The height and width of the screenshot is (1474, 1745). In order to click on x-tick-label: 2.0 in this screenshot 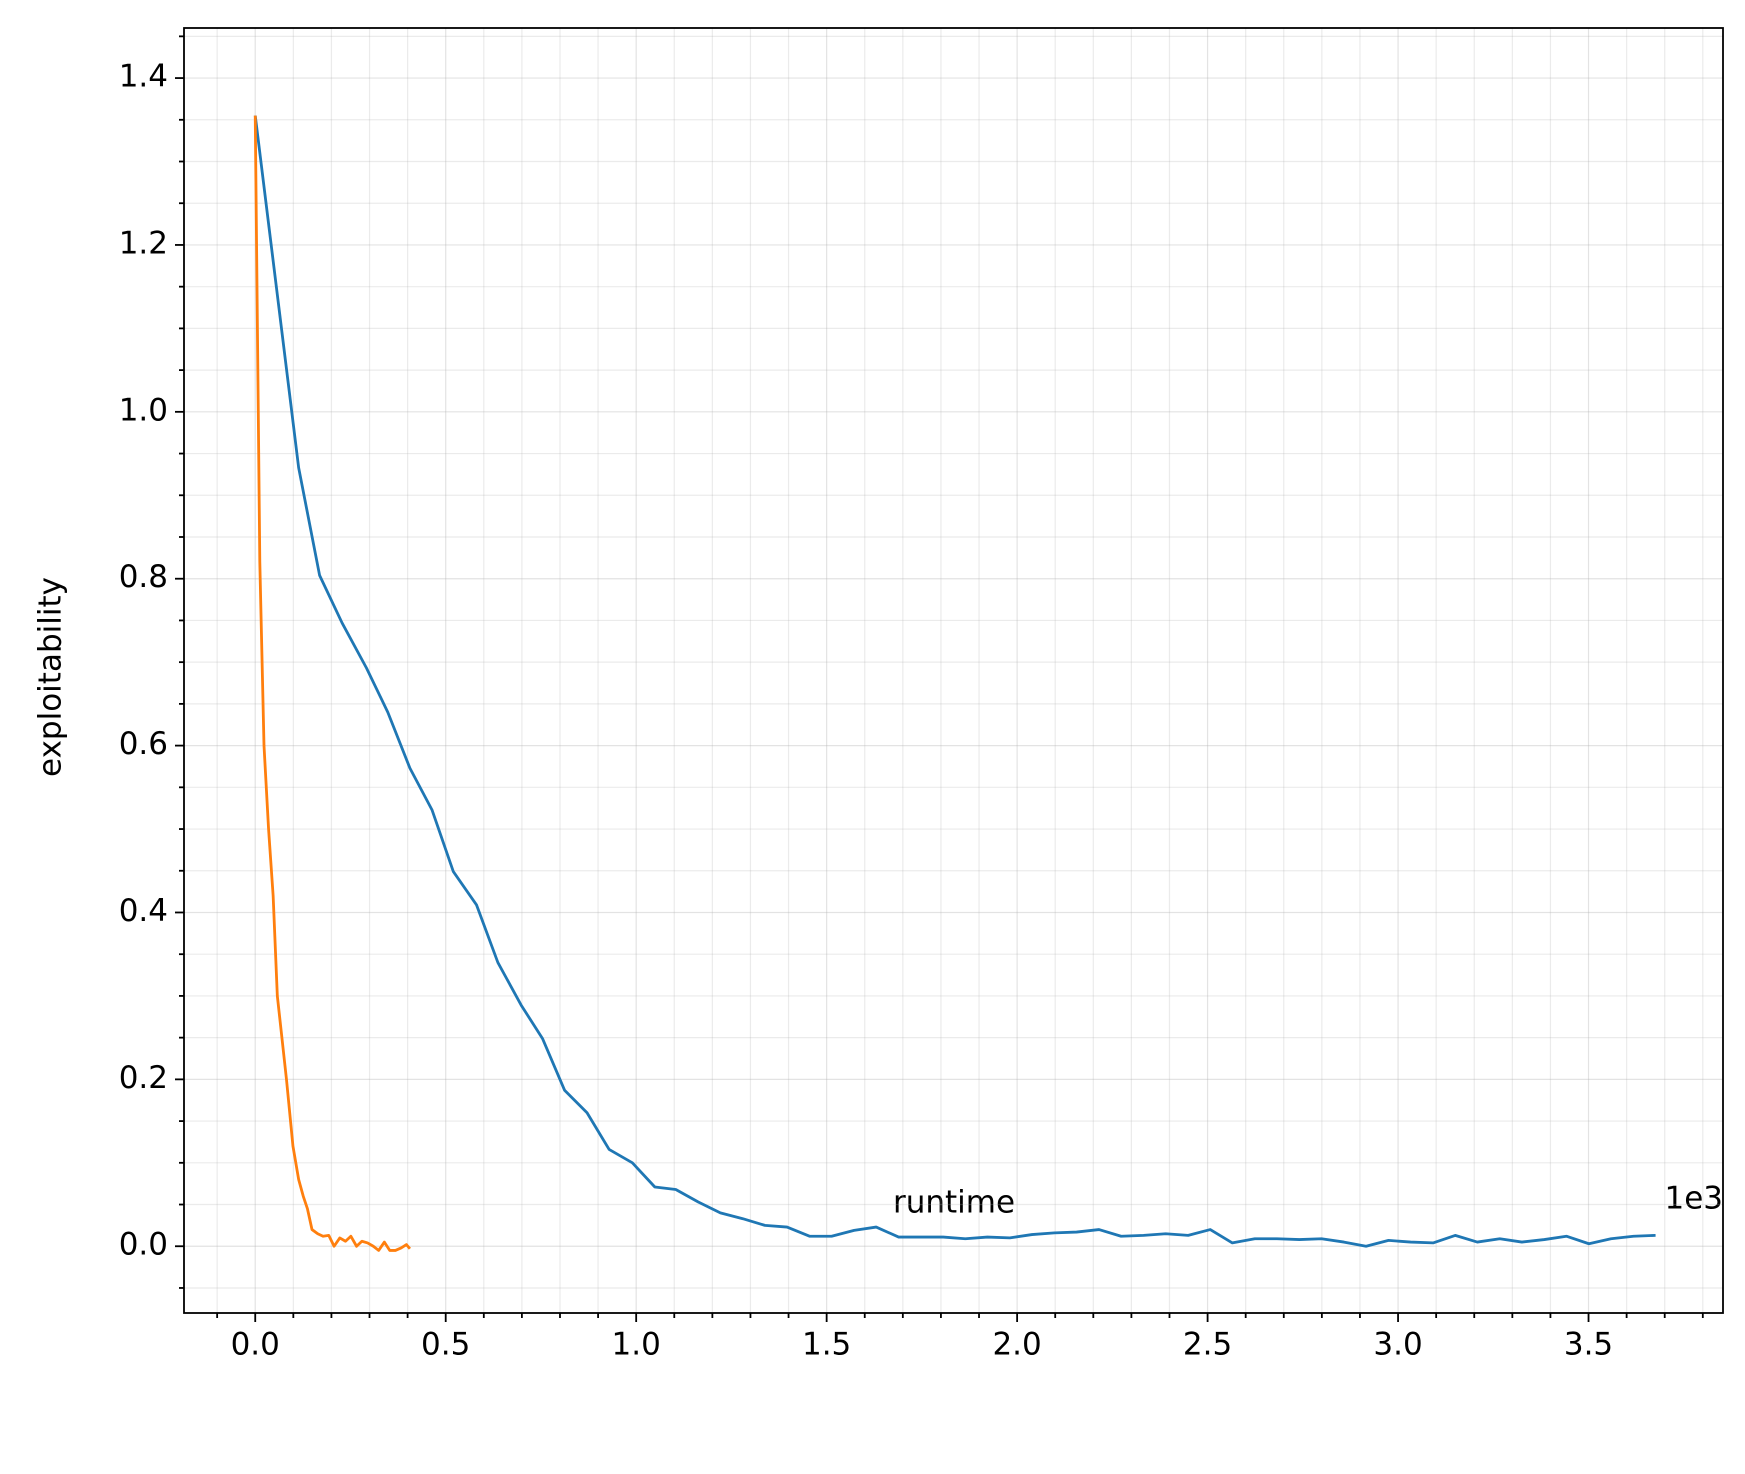, I will do `click(1016, 1345)`.